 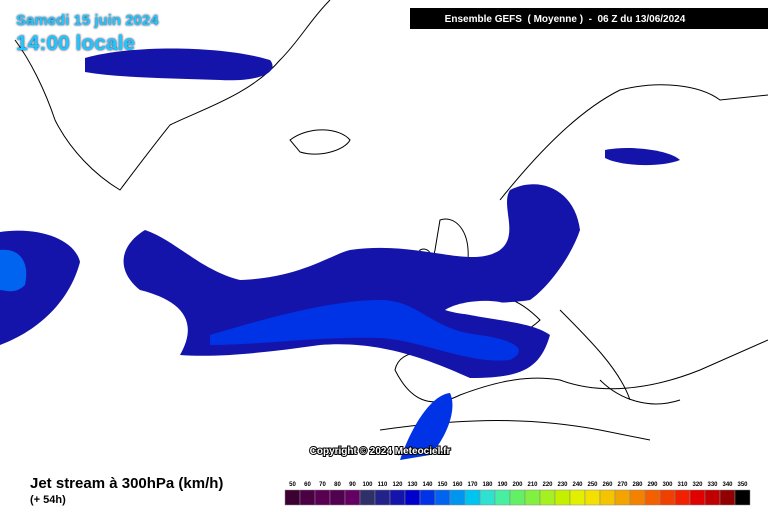 I want to click on scale-label: 220, so click(x=547, y=485).